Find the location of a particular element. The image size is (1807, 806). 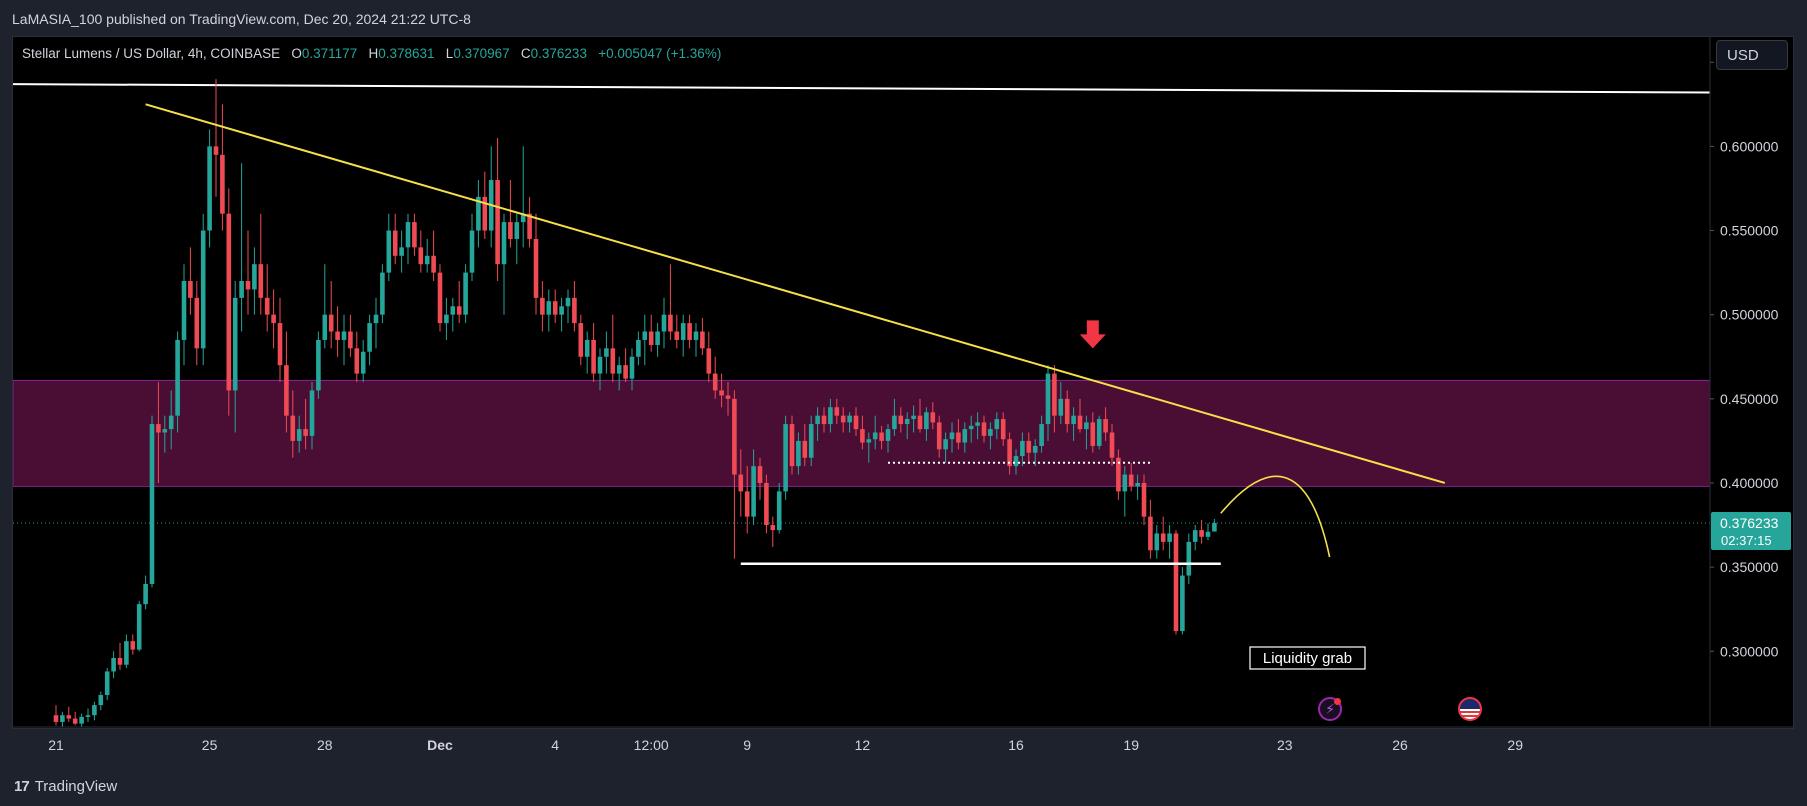

y-tick-label: 0.550000 is located at coordinates (1749, 231).